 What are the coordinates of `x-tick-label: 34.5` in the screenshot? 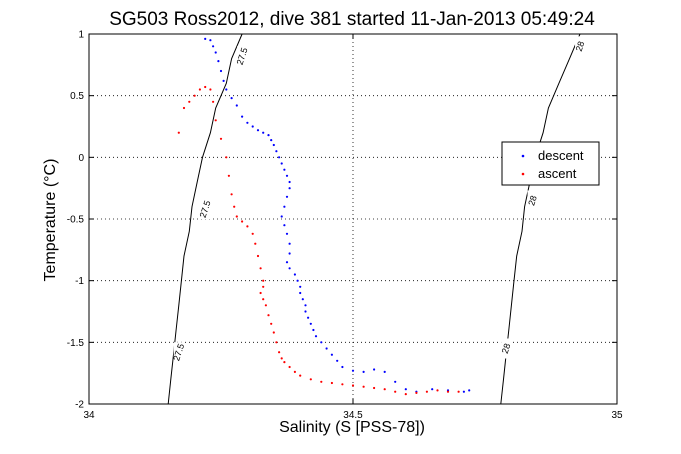 It's located at (353, 415).